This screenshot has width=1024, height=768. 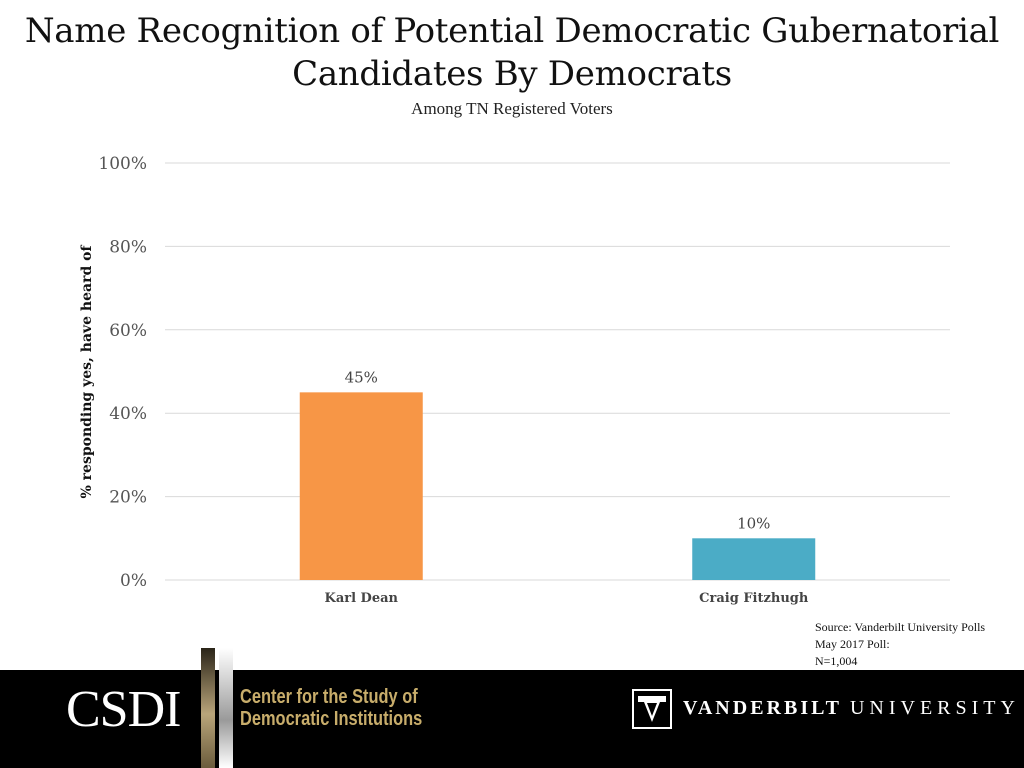 What do you see at coordinates (557, 474) in the screenshot?
I see `bars: 45% 10%` at bounding box center [557, 474].